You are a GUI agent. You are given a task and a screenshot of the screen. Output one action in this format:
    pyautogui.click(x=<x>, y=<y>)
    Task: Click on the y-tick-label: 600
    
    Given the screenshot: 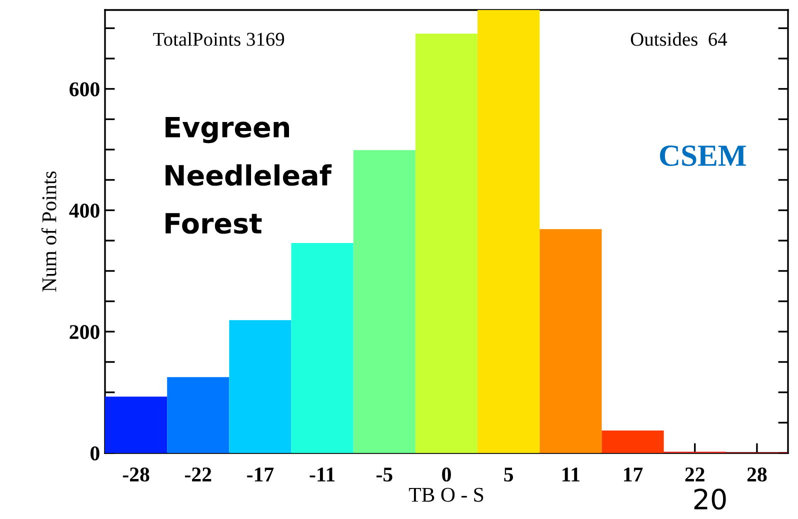 What is the action you would take?
    pyautogui.click(x=85, y=89)
    